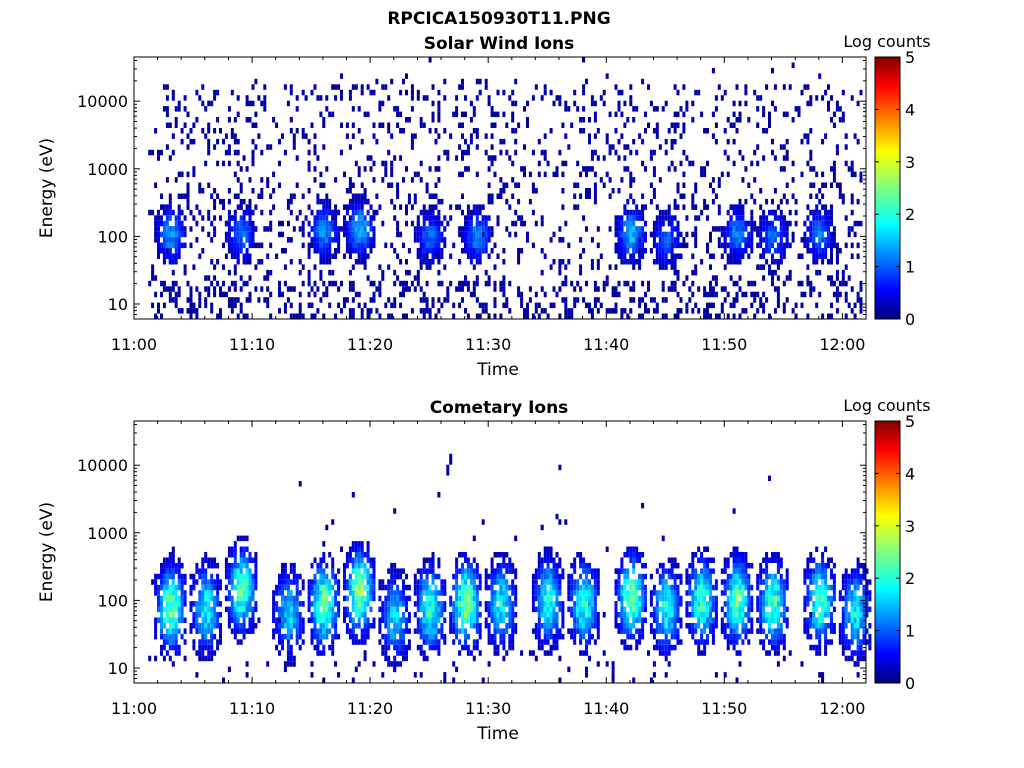 The width and height of the screenshot is (1024, 768). I want to click on x-axis-label: Time, so click(497, 370).